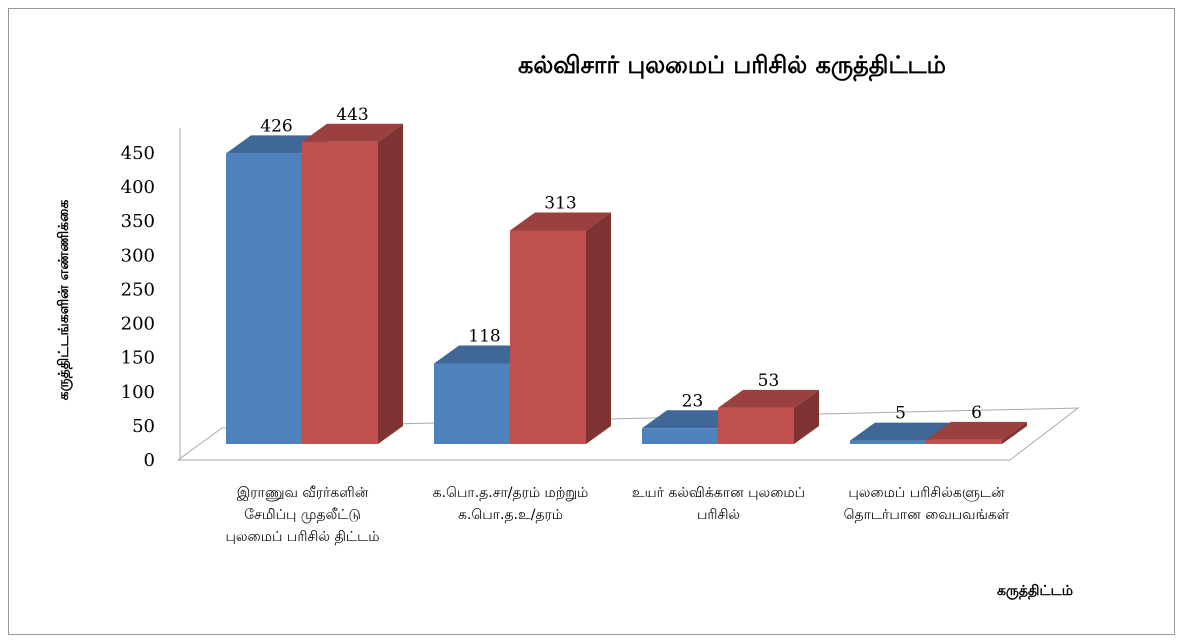 This screenshot has height=644, width=1183. What do you see at coordinates (138, 255) in the screenshot?
I see `y-tick-label: 300` at bounding box center [138, 255].